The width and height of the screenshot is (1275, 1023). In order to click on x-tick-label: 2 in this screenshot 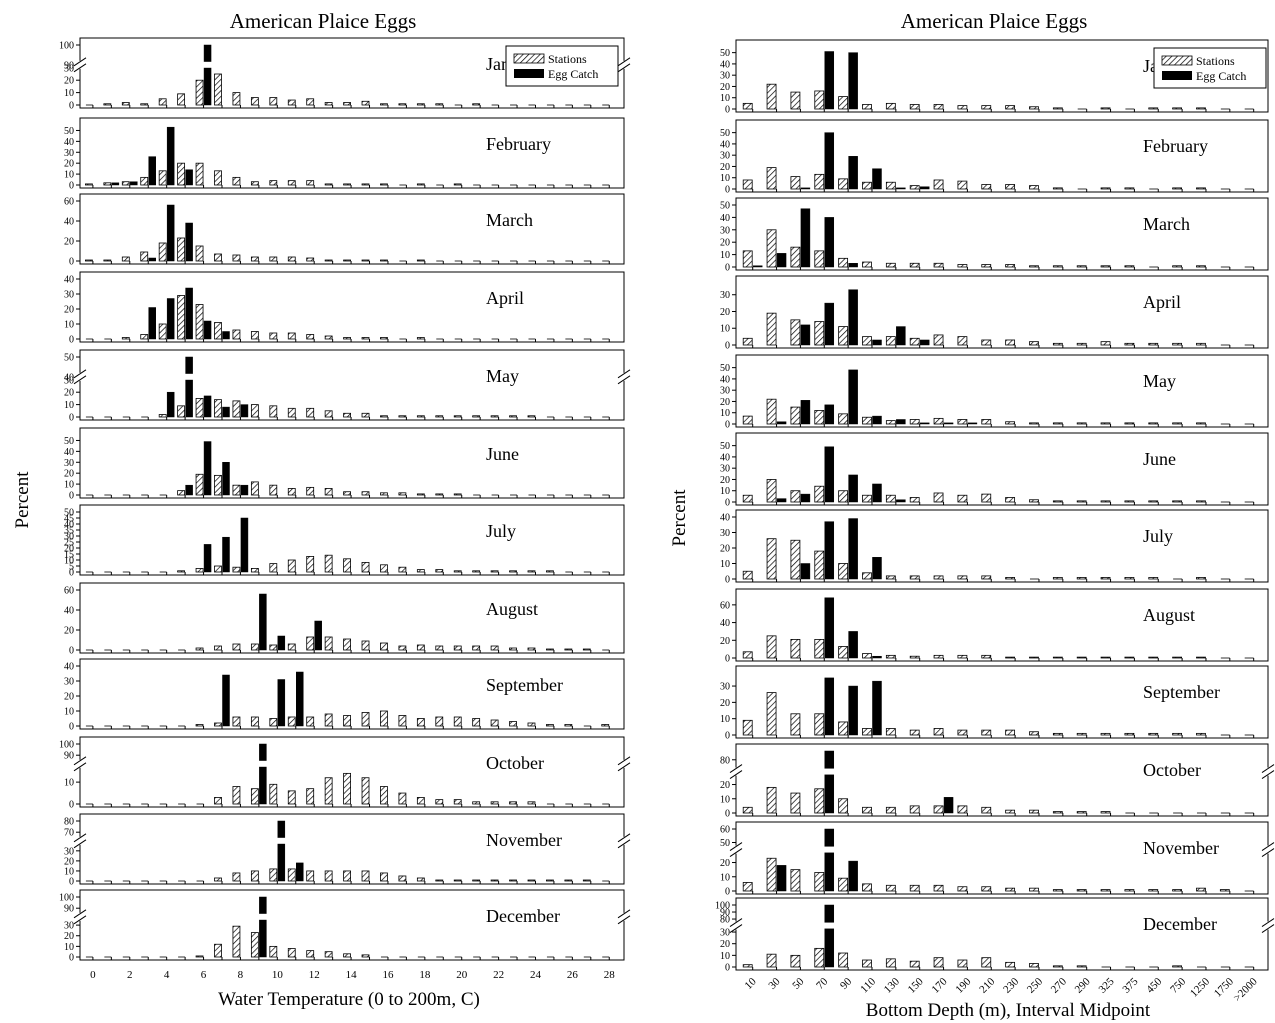, I will do `click(130, 975)`.